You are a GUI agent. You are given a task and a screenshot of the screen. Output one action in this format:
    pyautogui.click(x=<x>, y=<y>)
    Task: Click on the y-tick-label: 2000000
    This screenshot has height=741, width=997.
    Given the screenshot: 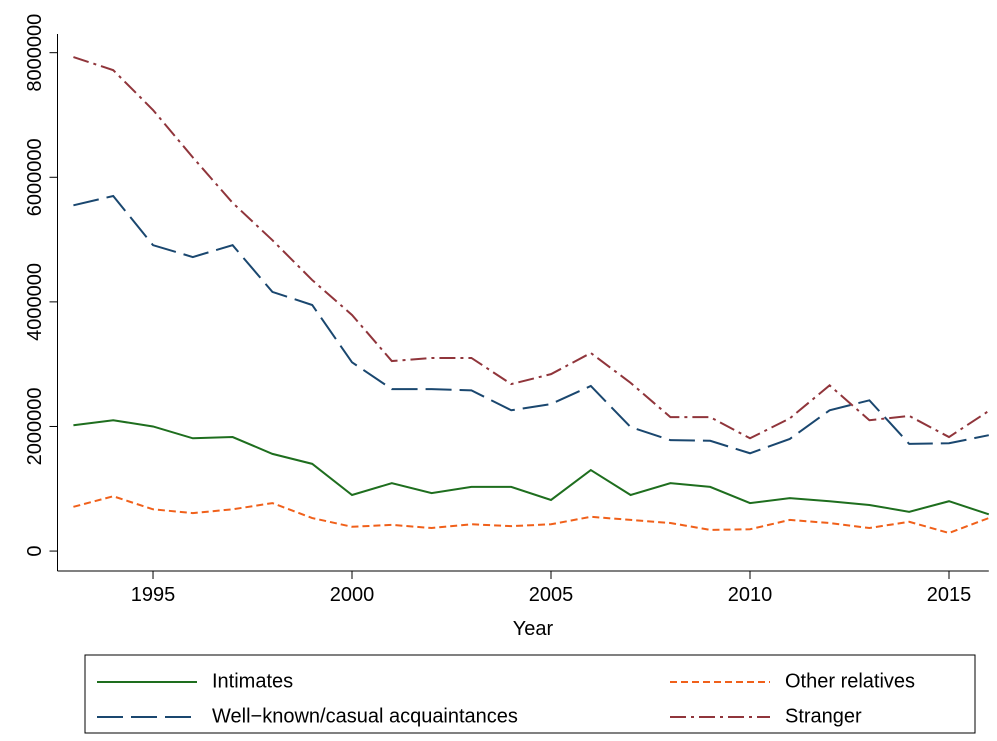 What is the action you would take?
    pyautogui.click(x=35, y=427)
    